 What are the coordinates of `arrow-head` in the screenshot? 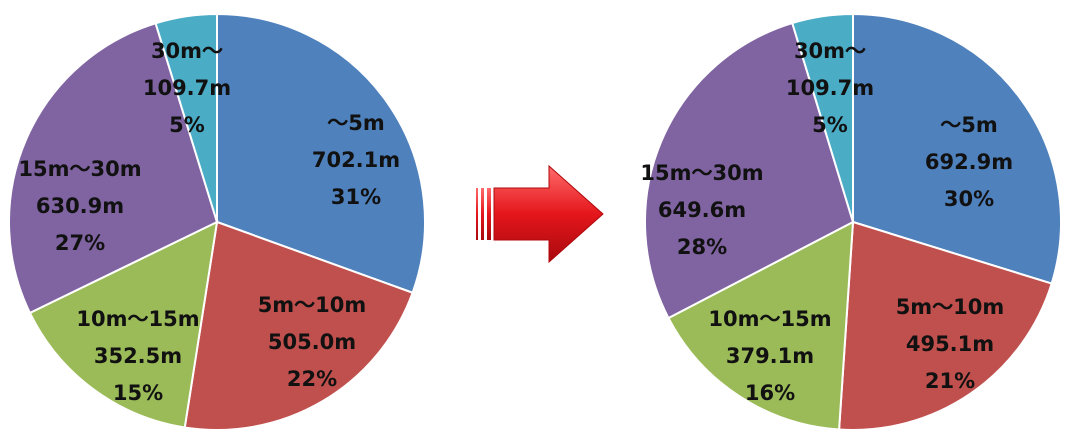 It's located at (548, 214).